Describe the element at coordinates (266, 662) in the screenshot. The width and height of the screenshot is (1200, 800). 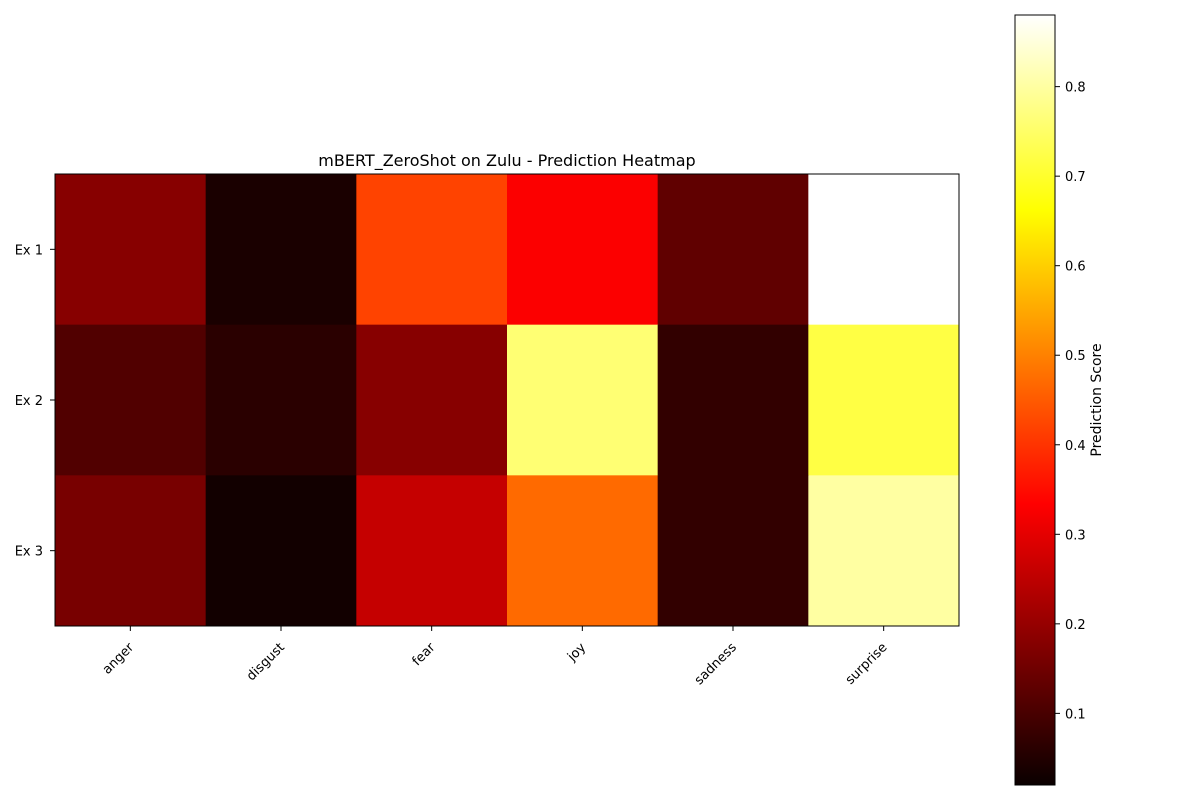
I see `x-tick-label: disgust` at that location.